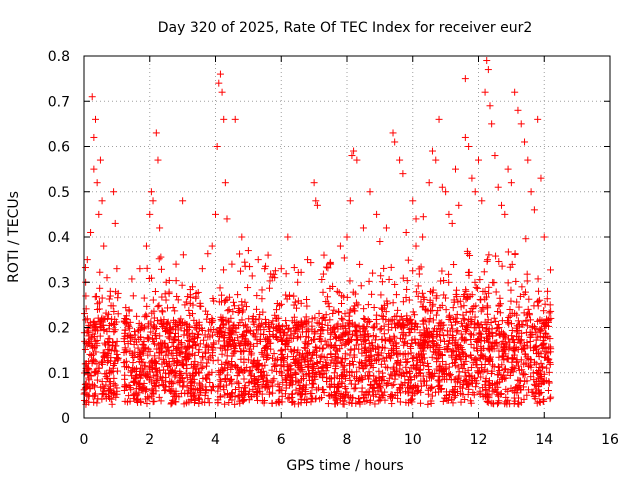  Describe the element at coordinates (84, 440) in the screenshot. I see `x-tick-label: 0` at that location.